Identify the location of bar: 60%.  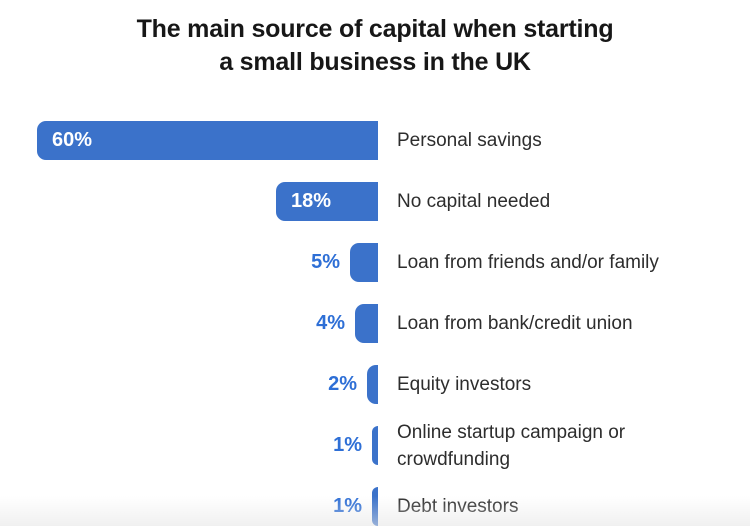
(207, 140).